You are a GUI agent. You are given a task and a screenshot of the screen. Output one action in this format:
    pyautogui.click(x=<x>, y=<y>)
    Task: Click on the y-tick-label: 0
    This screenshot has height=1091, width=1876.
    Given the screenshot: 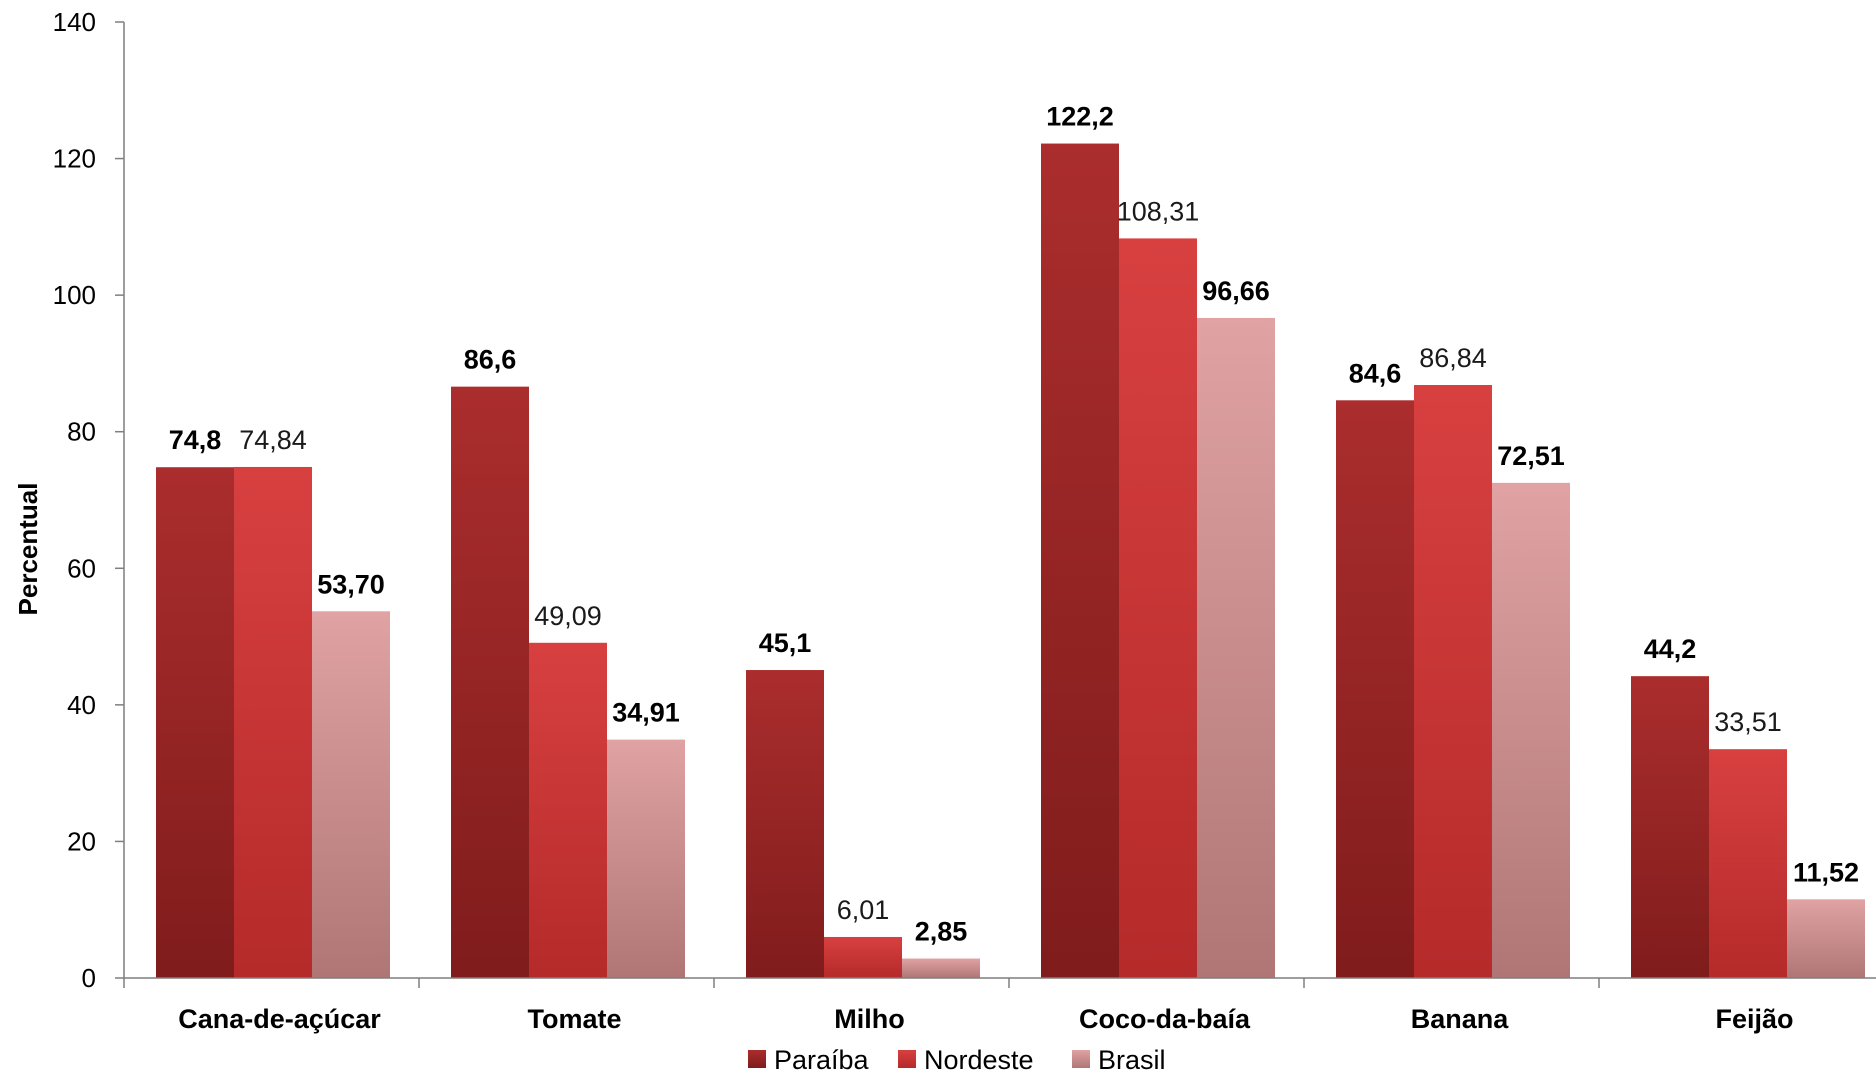 What is the action you would take?
    pyautogui.click(x=89, y=978)
    